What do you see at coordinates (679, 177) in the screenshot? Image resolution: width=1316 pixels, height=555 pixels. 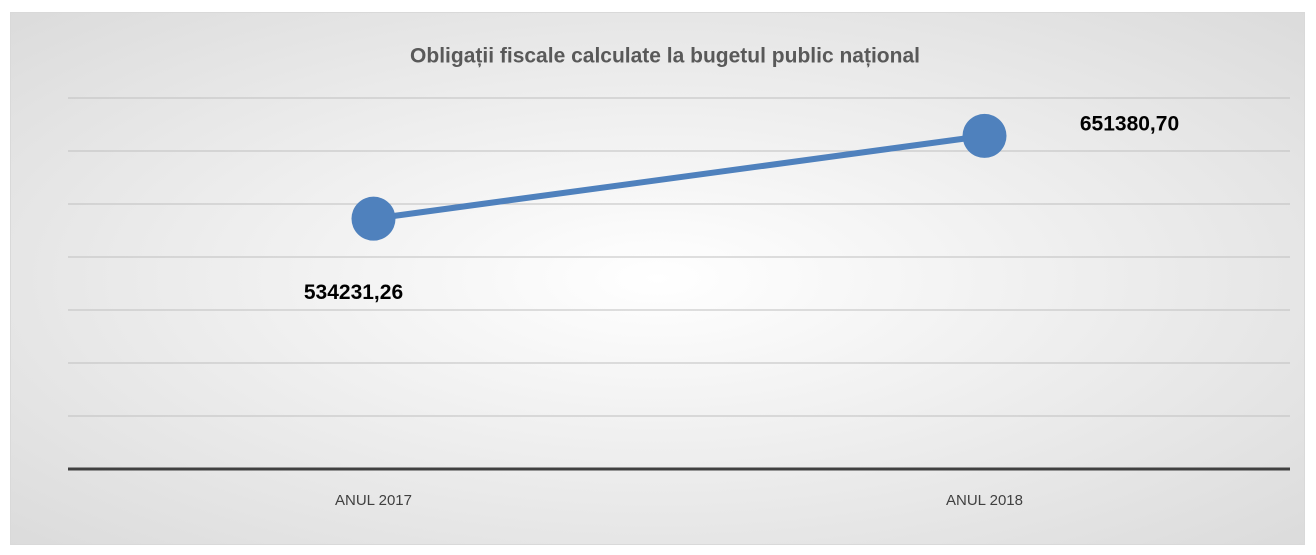 I see `line` at bounding box center [679, 177].